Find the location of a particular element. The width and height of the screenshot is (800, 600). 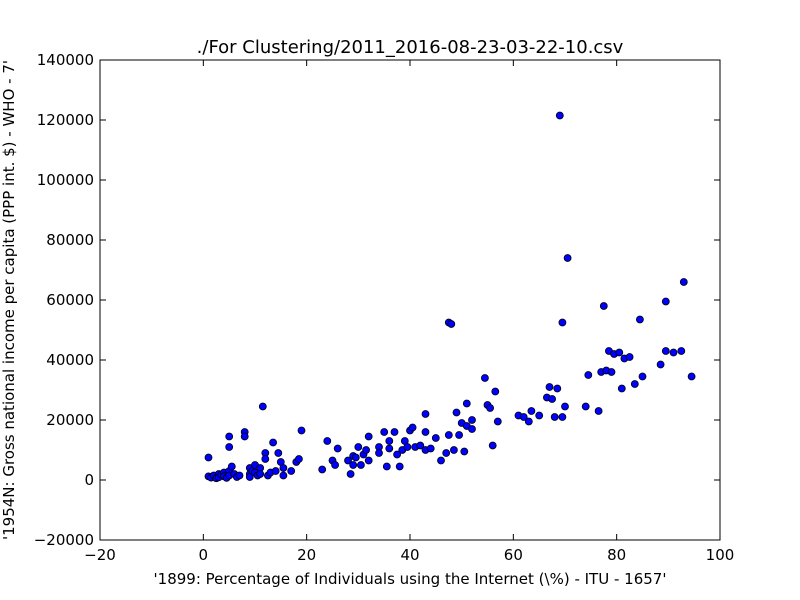

y-tick-label: −20000 is located at coordinates (64, 540).